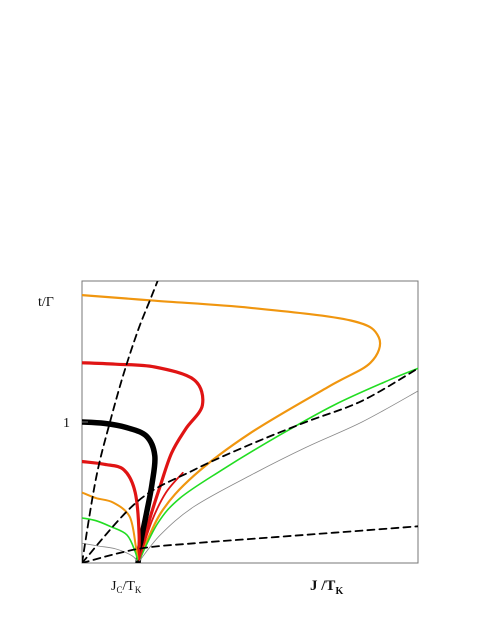 Image resolution: width=491 pixels, height=635 pixels. Describe the element at coordinates (66, 423) in the screenshot. I see `y-tick-label-1: 1` at that location.